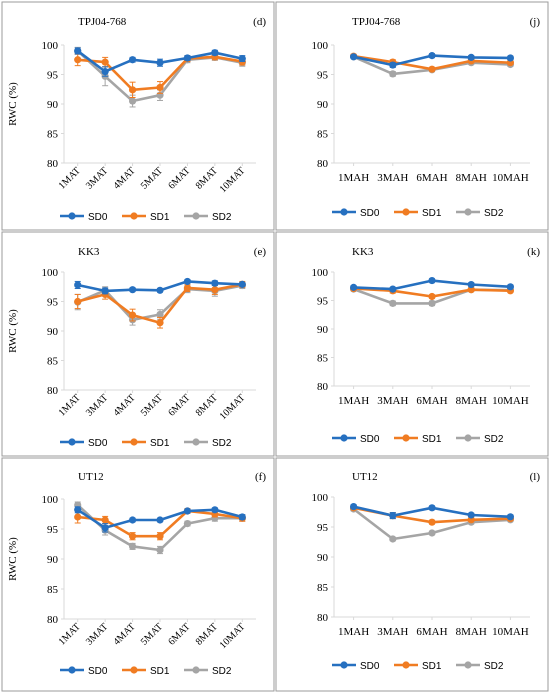 The width and height of the screenshot is (550, 693). I want to click on x-tick-label: 8MAH, so click(471, 401).